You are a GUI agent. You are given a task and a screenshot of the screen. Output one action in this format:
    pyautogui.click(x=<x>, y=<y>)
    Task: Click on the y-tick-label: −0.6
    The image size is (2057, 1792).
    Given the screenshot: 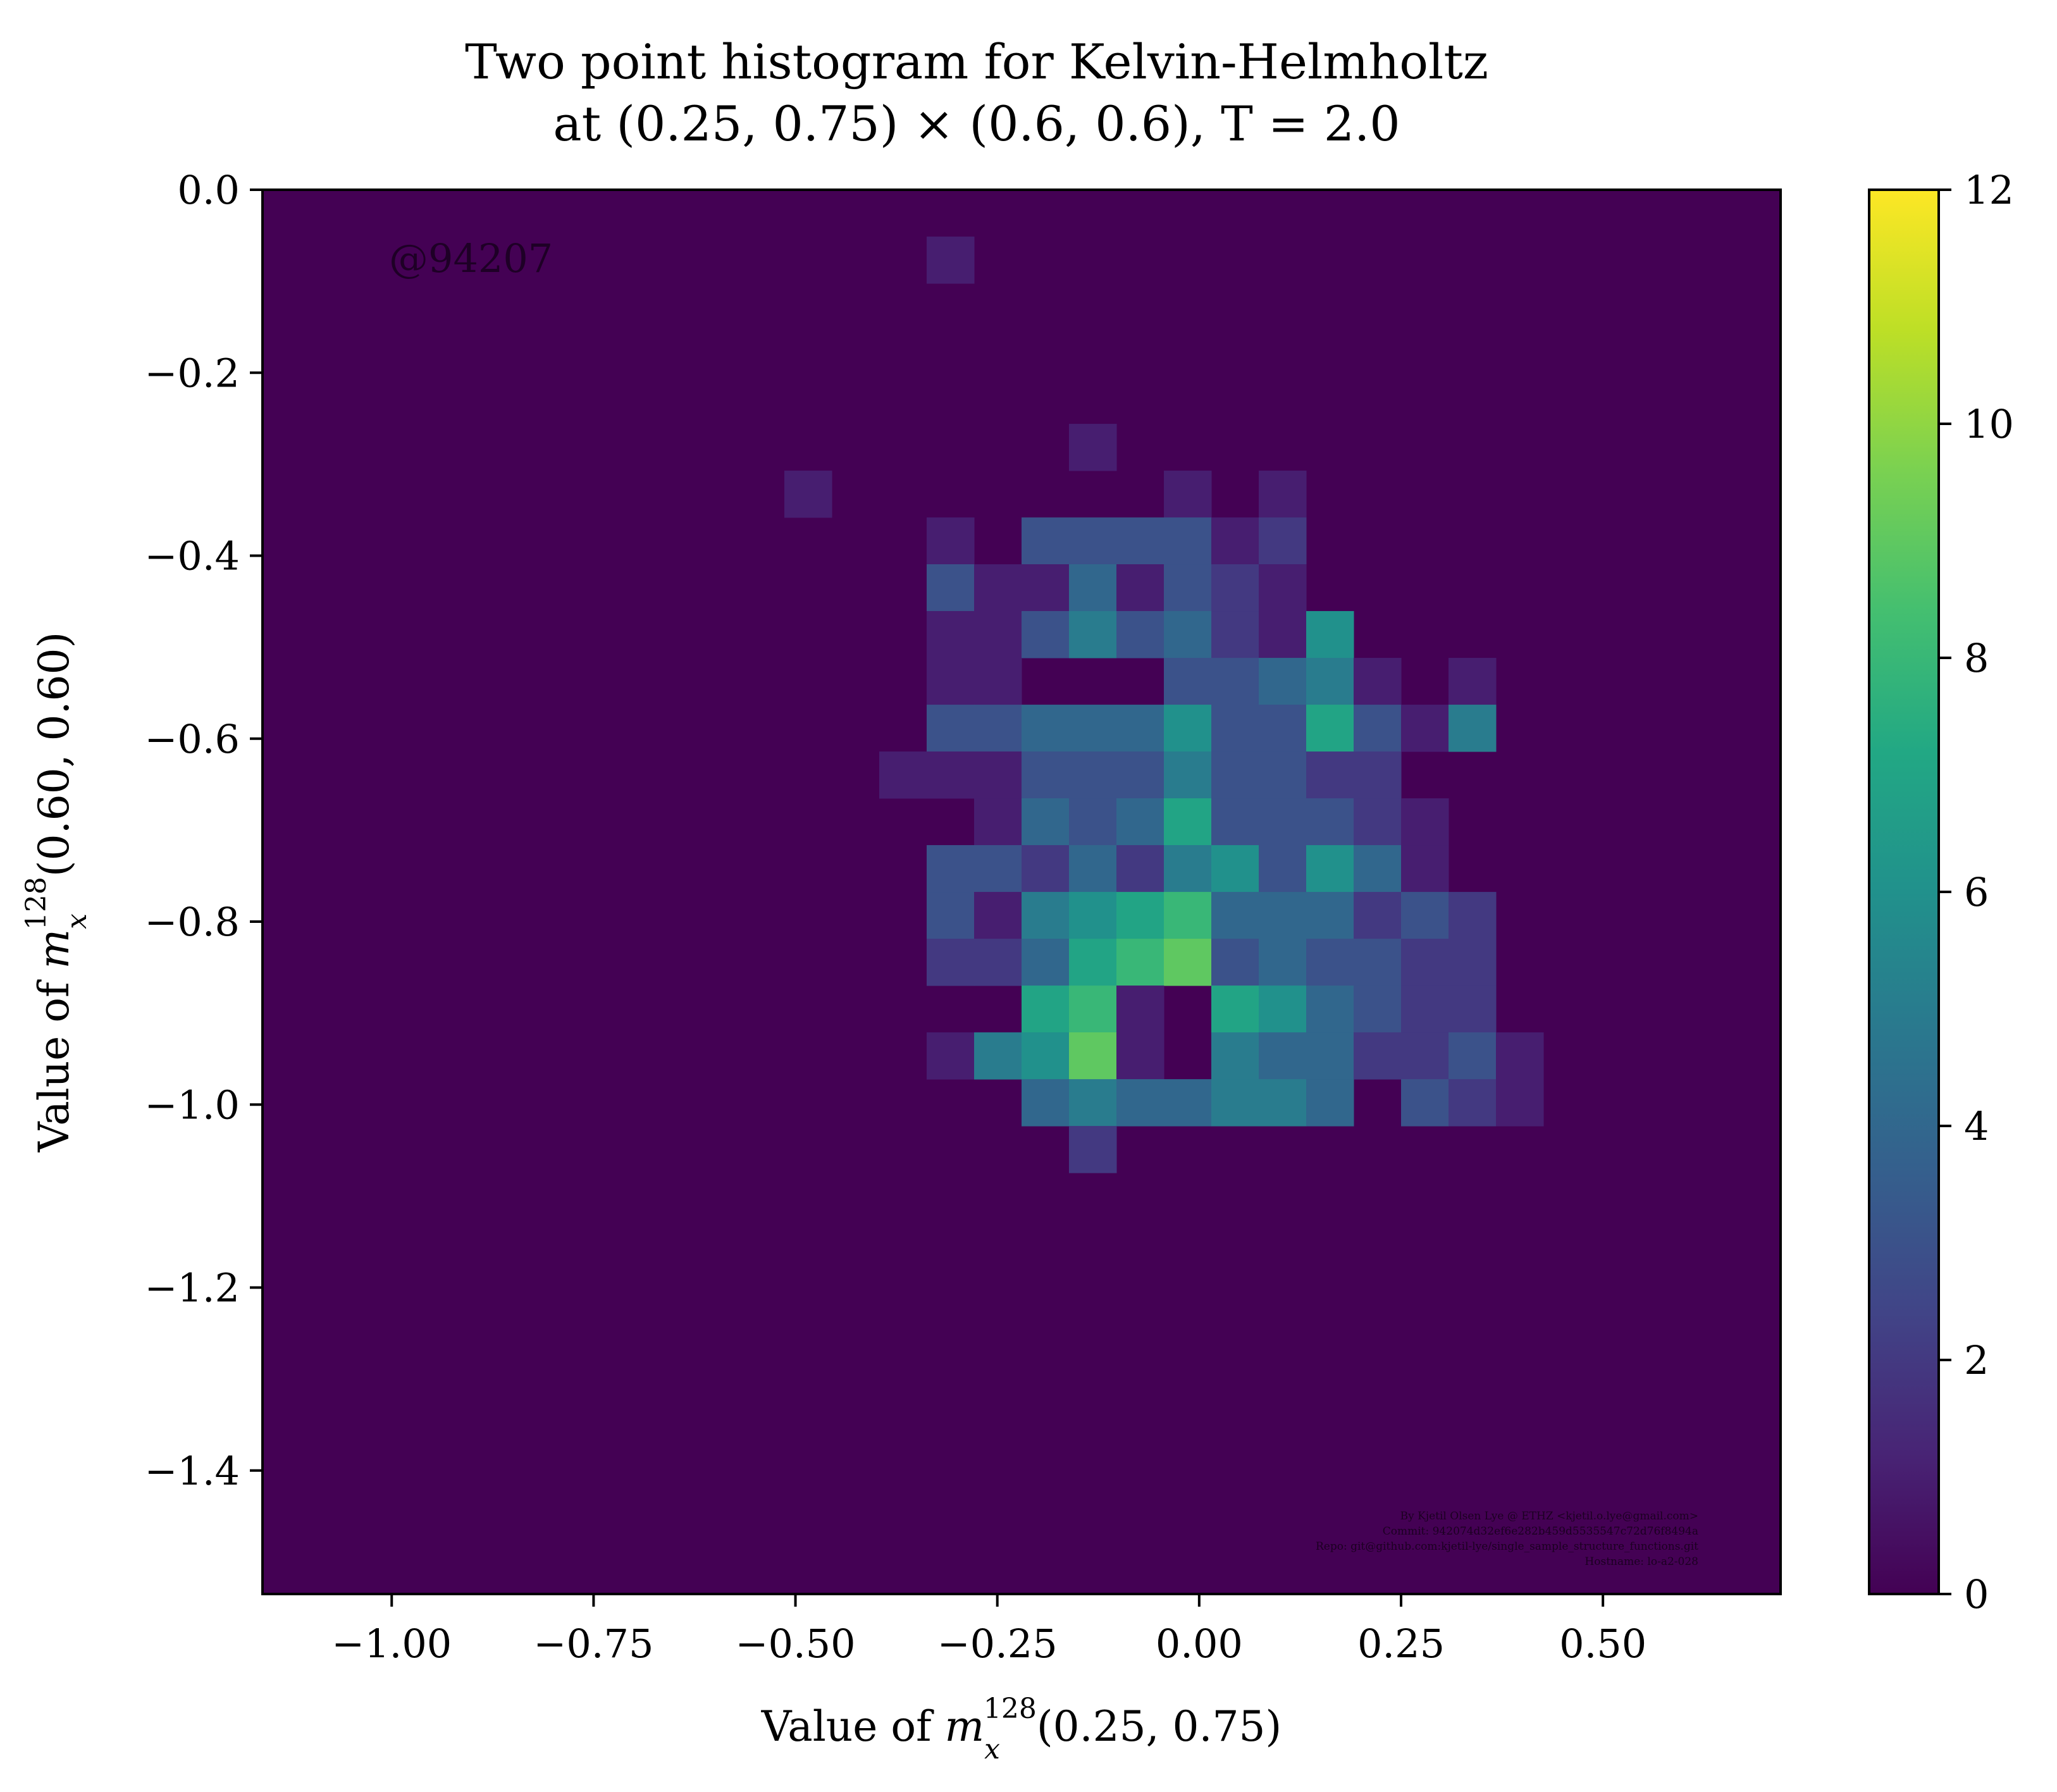 What is the action you would take?
    pyautogui.click(x=192, y=739)
    